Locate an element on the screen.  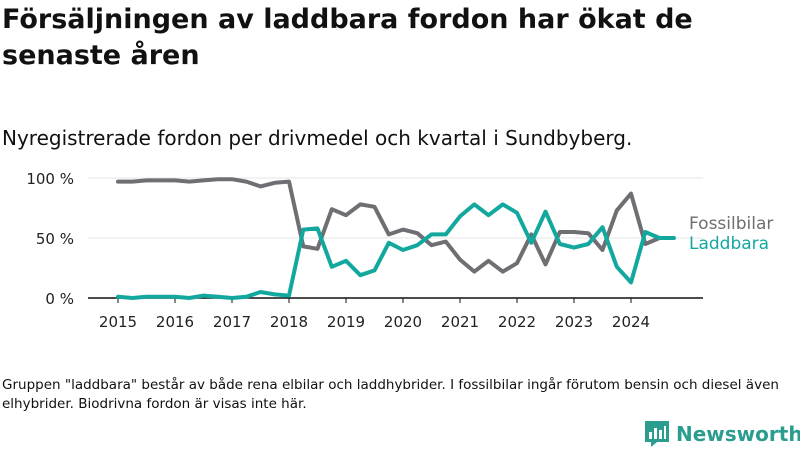
x-tick-label: 2020 is located at coordinates (403, 322).